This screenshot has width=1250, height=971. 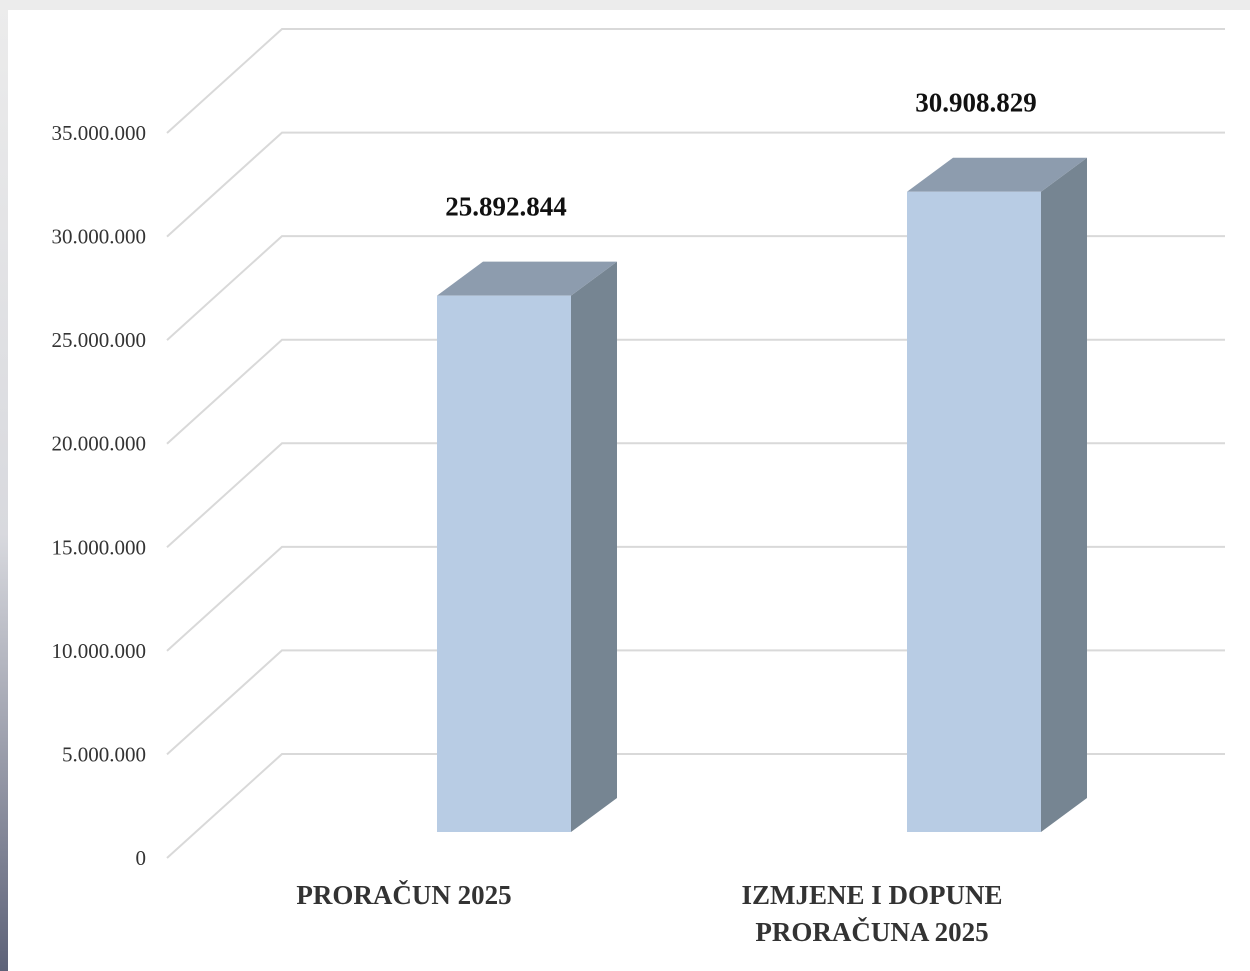 What do you see at coordinates (99, 444) in the screenshot?
I see `y-tick-label: 20.000.000` at bounding box center [99, 444].